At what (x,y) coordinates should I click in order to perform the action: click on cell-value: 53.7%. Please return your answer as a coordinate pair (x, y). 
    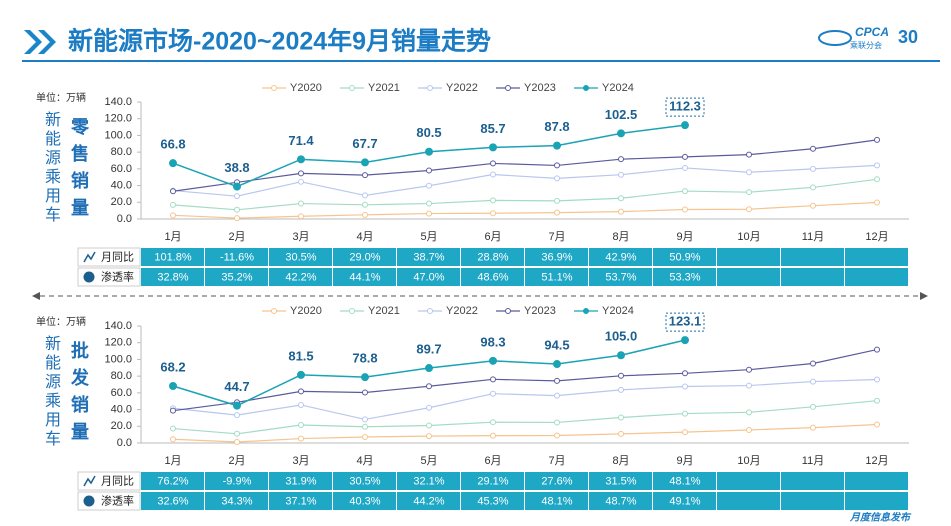
    Looking at the image, I should click on (620, 277).